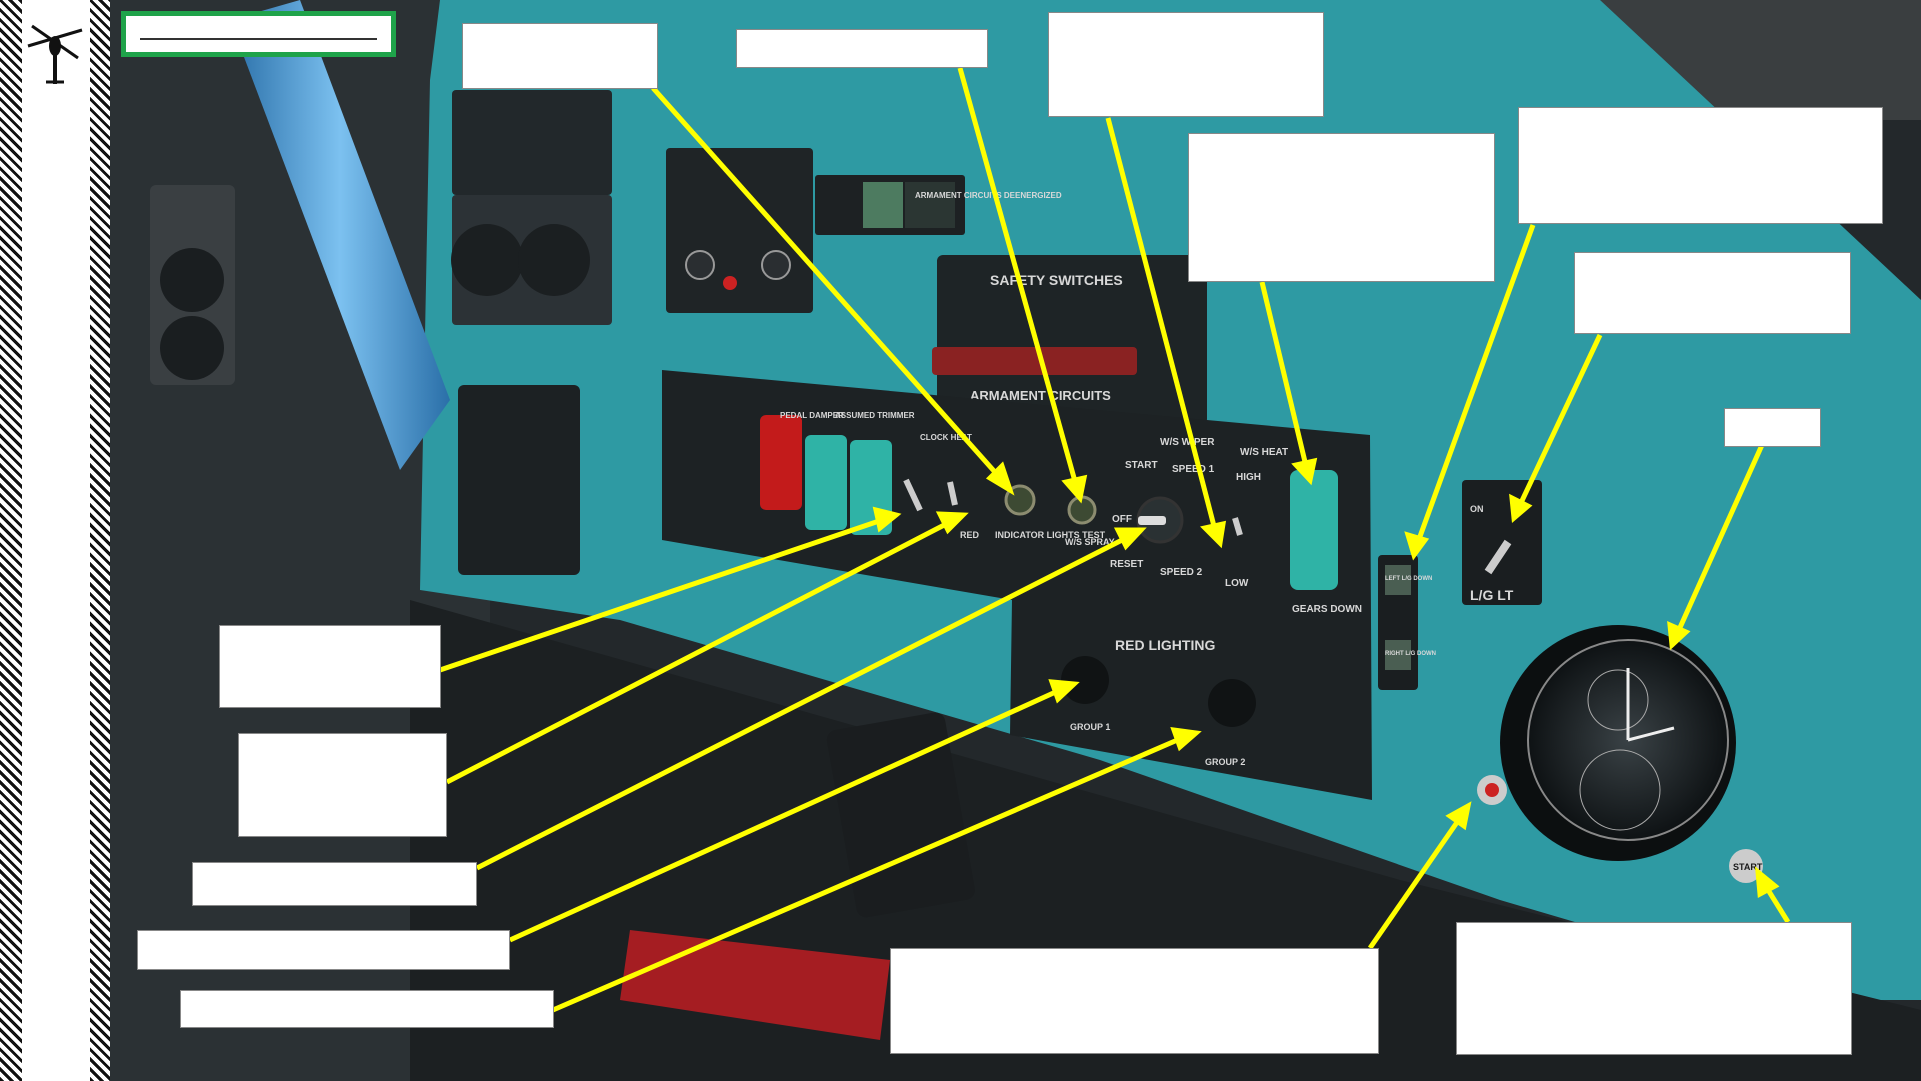  What do you see at coordinates (1090, 727) in the screenshot?
I see `group1-label: GROUP 1` at bounding box center [1090, 727].